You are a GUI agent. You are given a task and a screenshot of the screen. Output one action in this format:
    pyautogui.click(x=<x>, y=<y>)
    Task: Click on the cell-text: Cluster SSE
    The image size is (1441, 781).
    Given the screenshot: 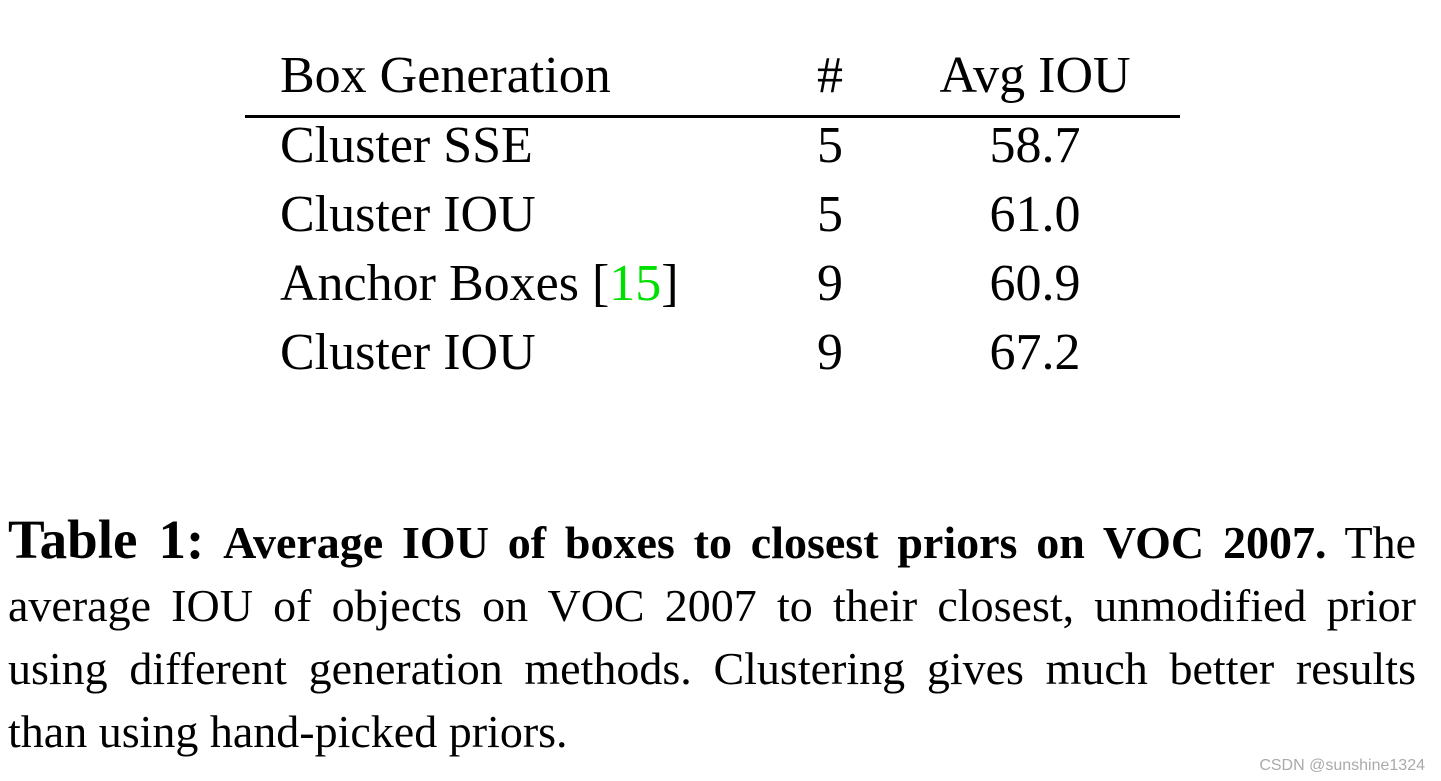 What is the action you would take?
    pyautogui.click(x=406, y=145)
    